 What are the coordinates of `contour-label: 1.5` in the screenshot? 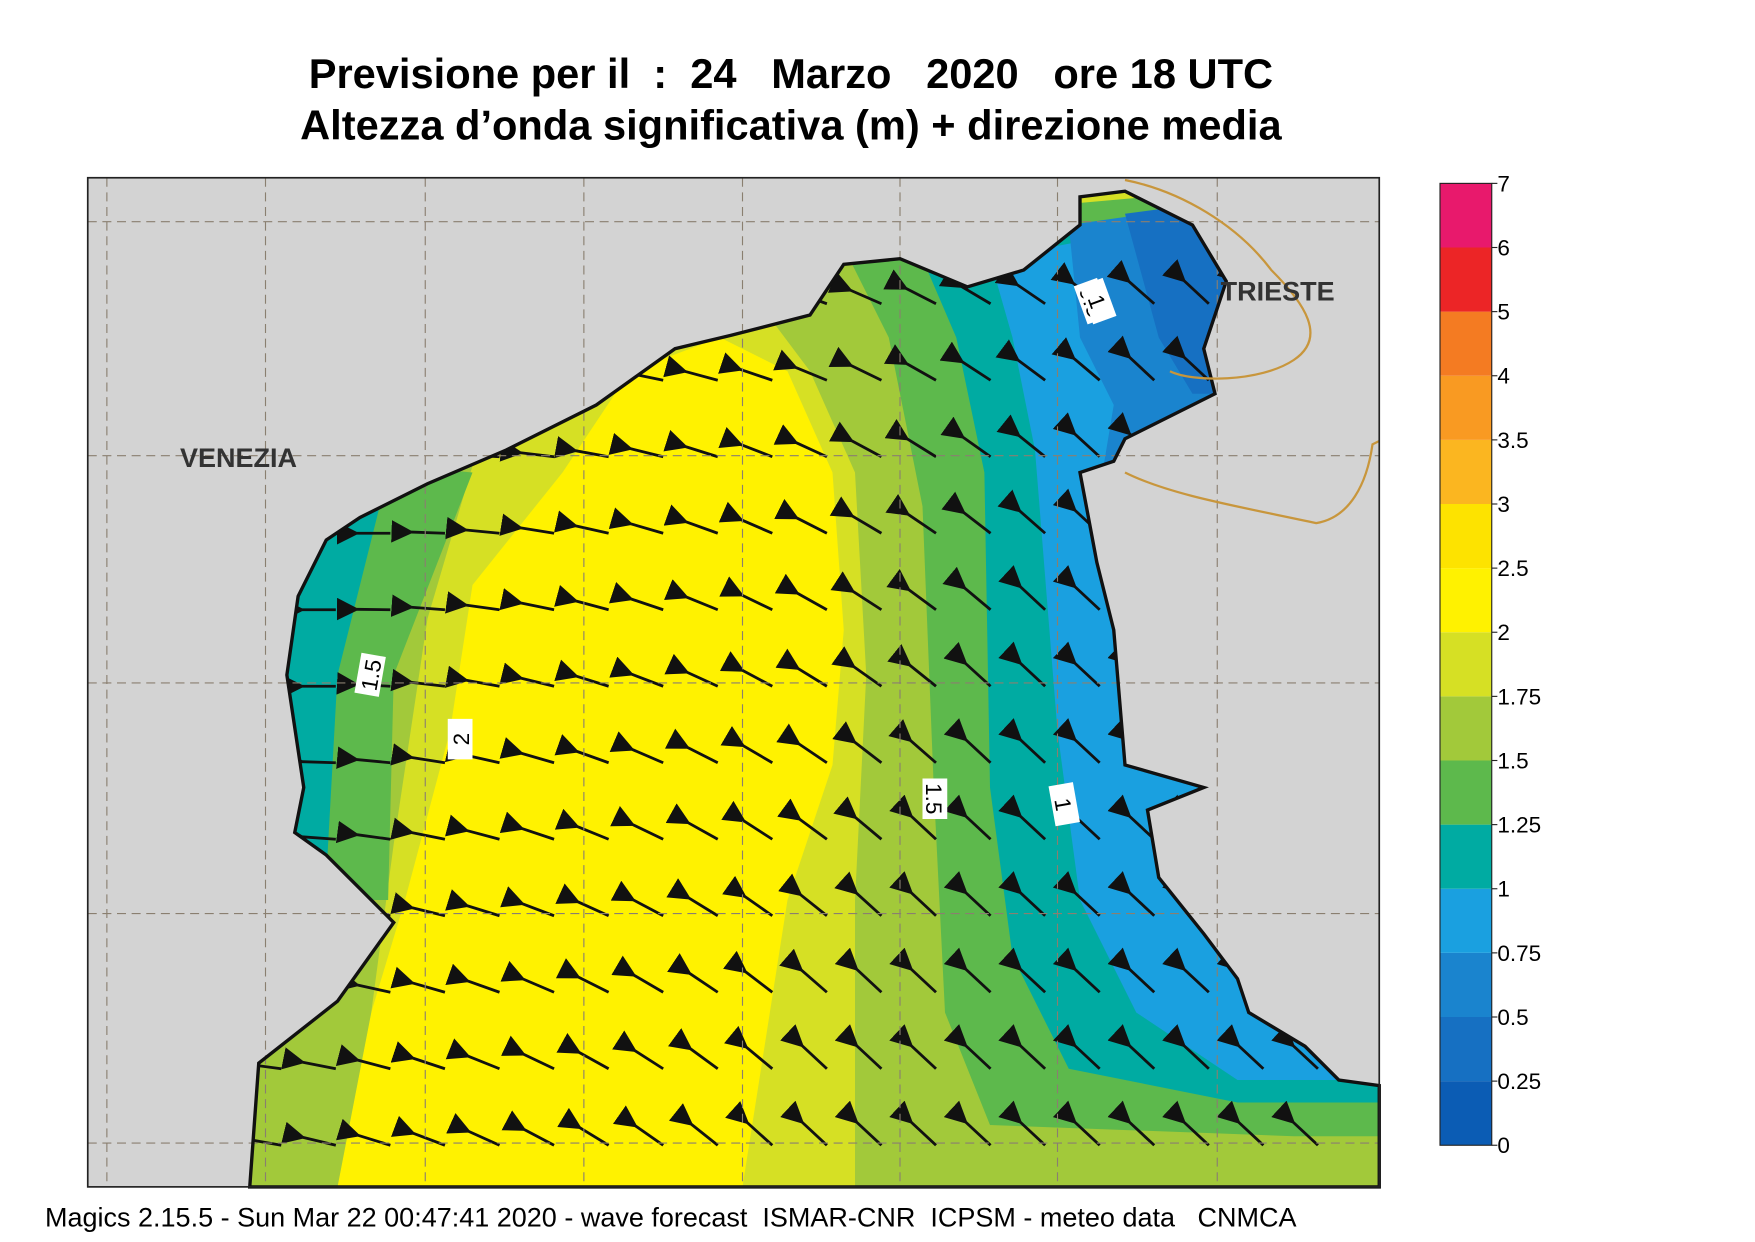 It's located at (934, 798).